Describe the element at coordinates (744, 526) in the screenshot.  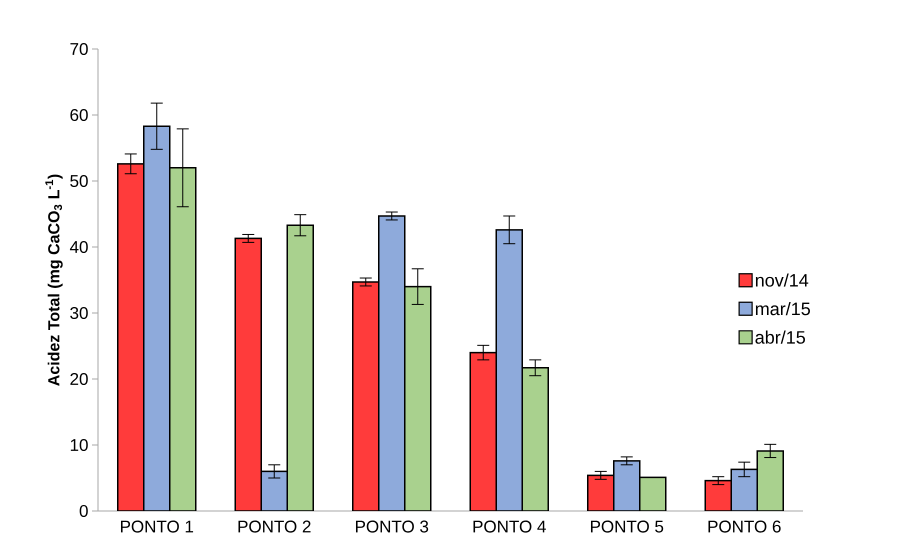
I see `x-tick-label: PONTO 6` at that location.